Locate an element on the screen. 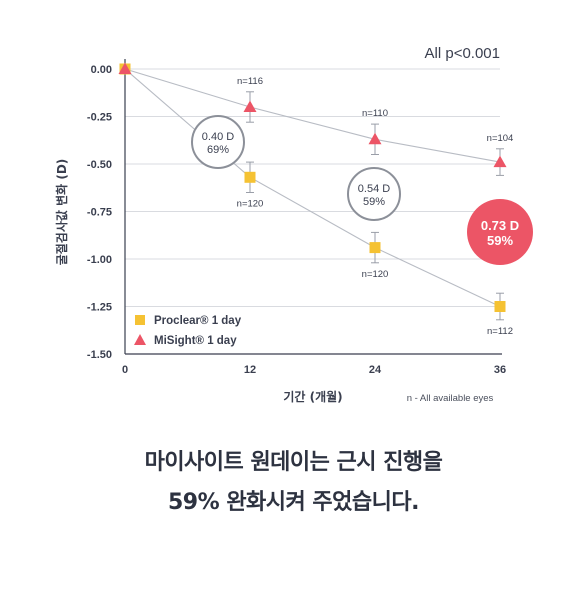 The image size is (587, 601). x-tick-label: 0 is located at coordinates (125, 370).